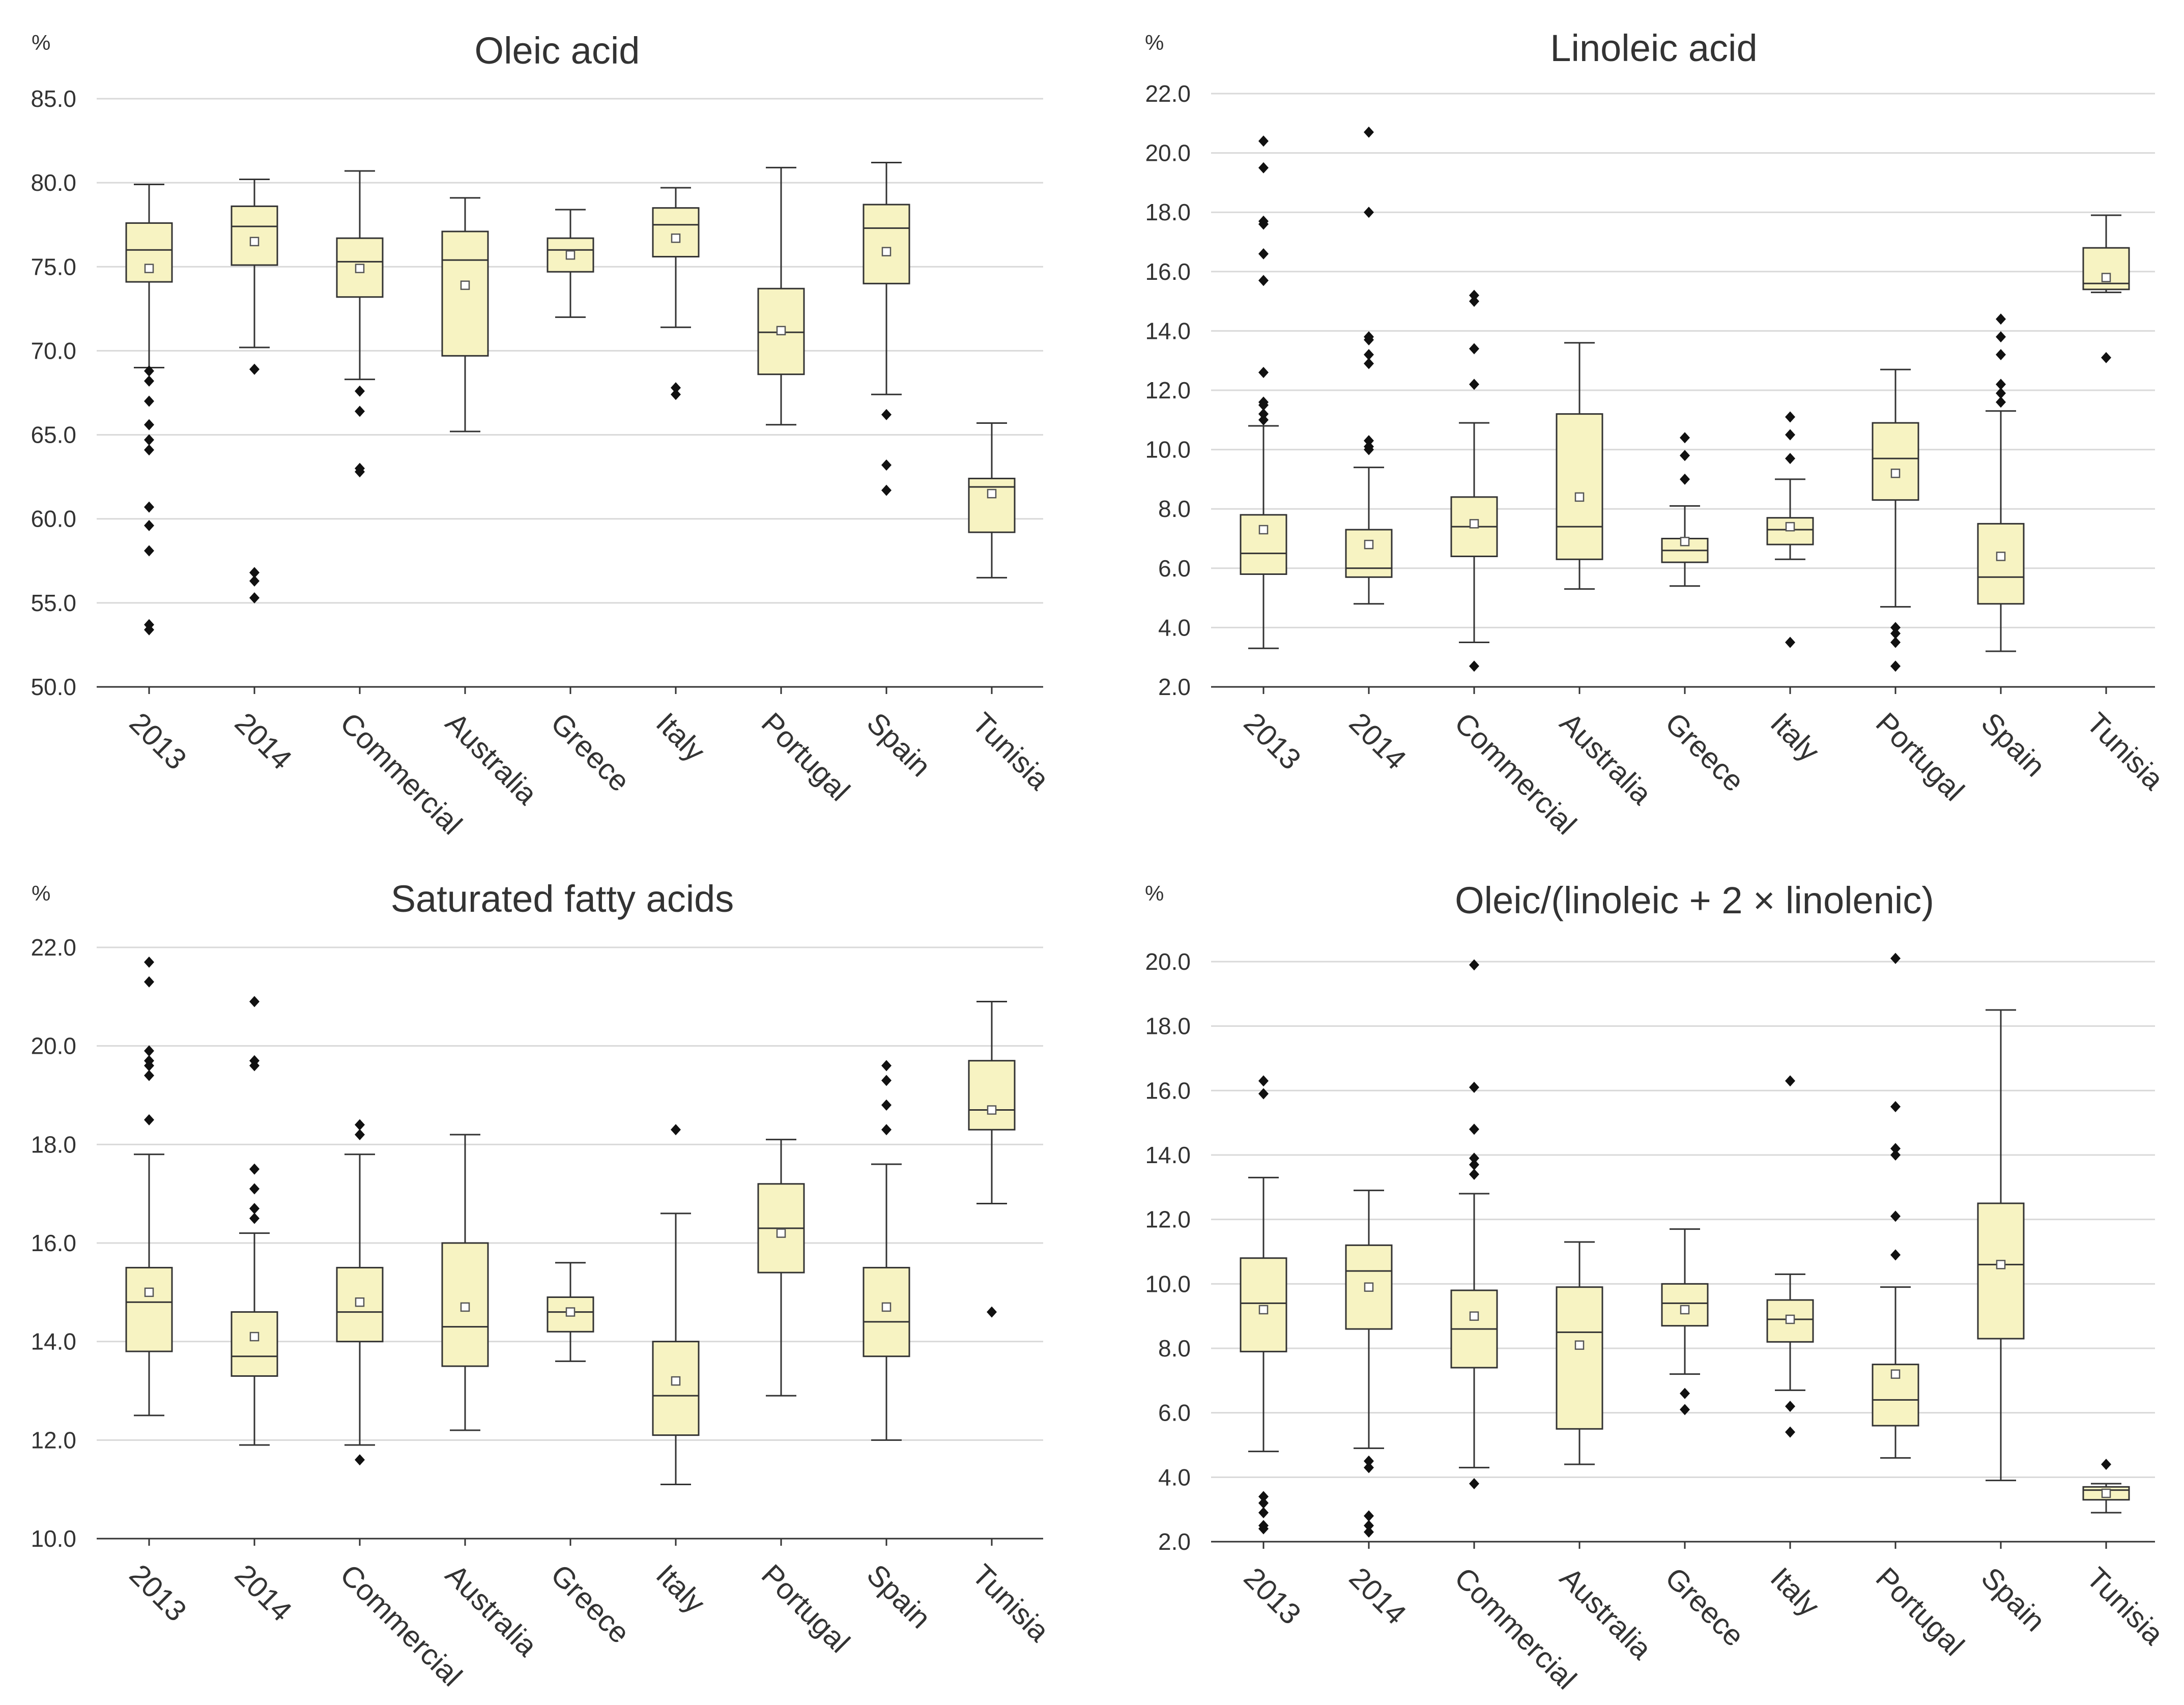 The height and width of the screenshot is (1705, 2184). What do you see at coordinates (1168, 1026) in the screenshot?
I see `y-tick-label: 18.0` at bounding box center [1168, 1026].